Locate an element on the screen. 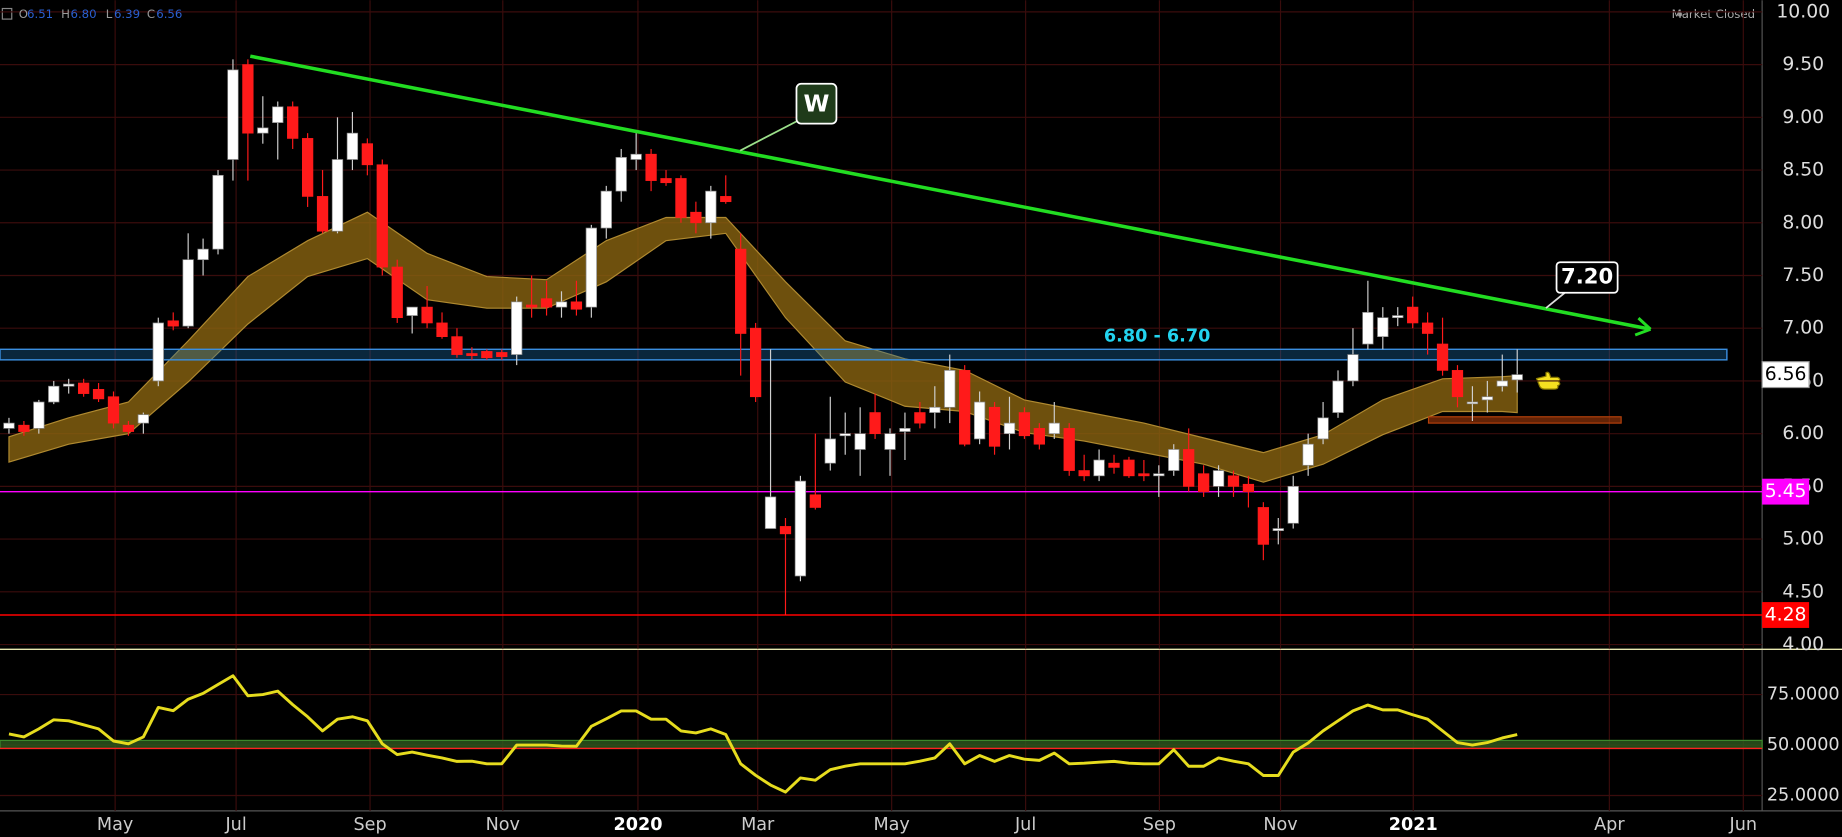 The width and height of the screenshot is (1842, 837). callout-text: W is located at coordinates (816, 103).